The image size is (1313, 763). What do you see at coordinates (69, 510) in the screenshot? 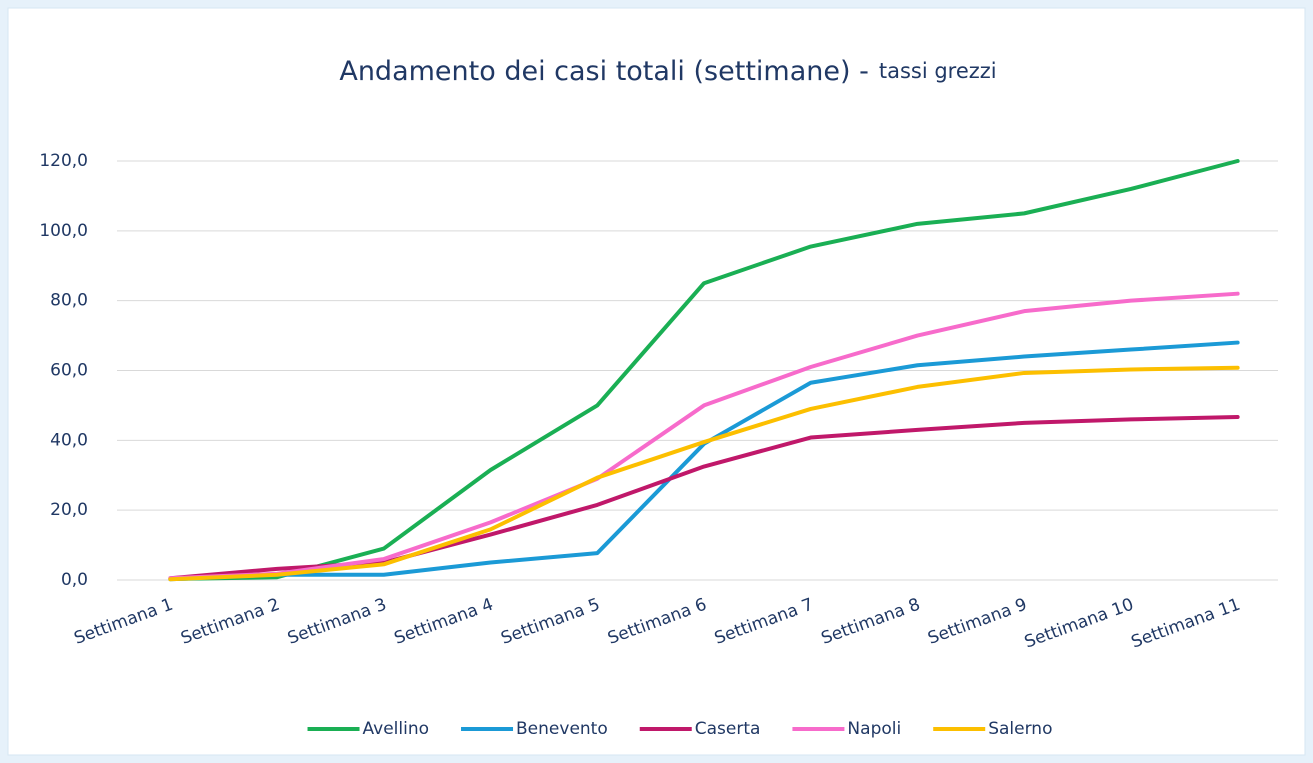
I see `y-tick-label: 20,0` at bounding box center [69, 510].